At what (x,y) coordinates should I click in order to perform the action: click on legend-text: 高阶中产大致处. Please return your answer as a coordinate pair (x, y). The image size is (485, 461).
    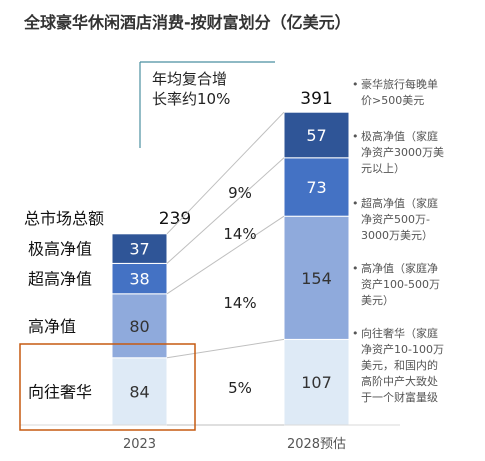
    Looking at the image, I should click on (399, 381).